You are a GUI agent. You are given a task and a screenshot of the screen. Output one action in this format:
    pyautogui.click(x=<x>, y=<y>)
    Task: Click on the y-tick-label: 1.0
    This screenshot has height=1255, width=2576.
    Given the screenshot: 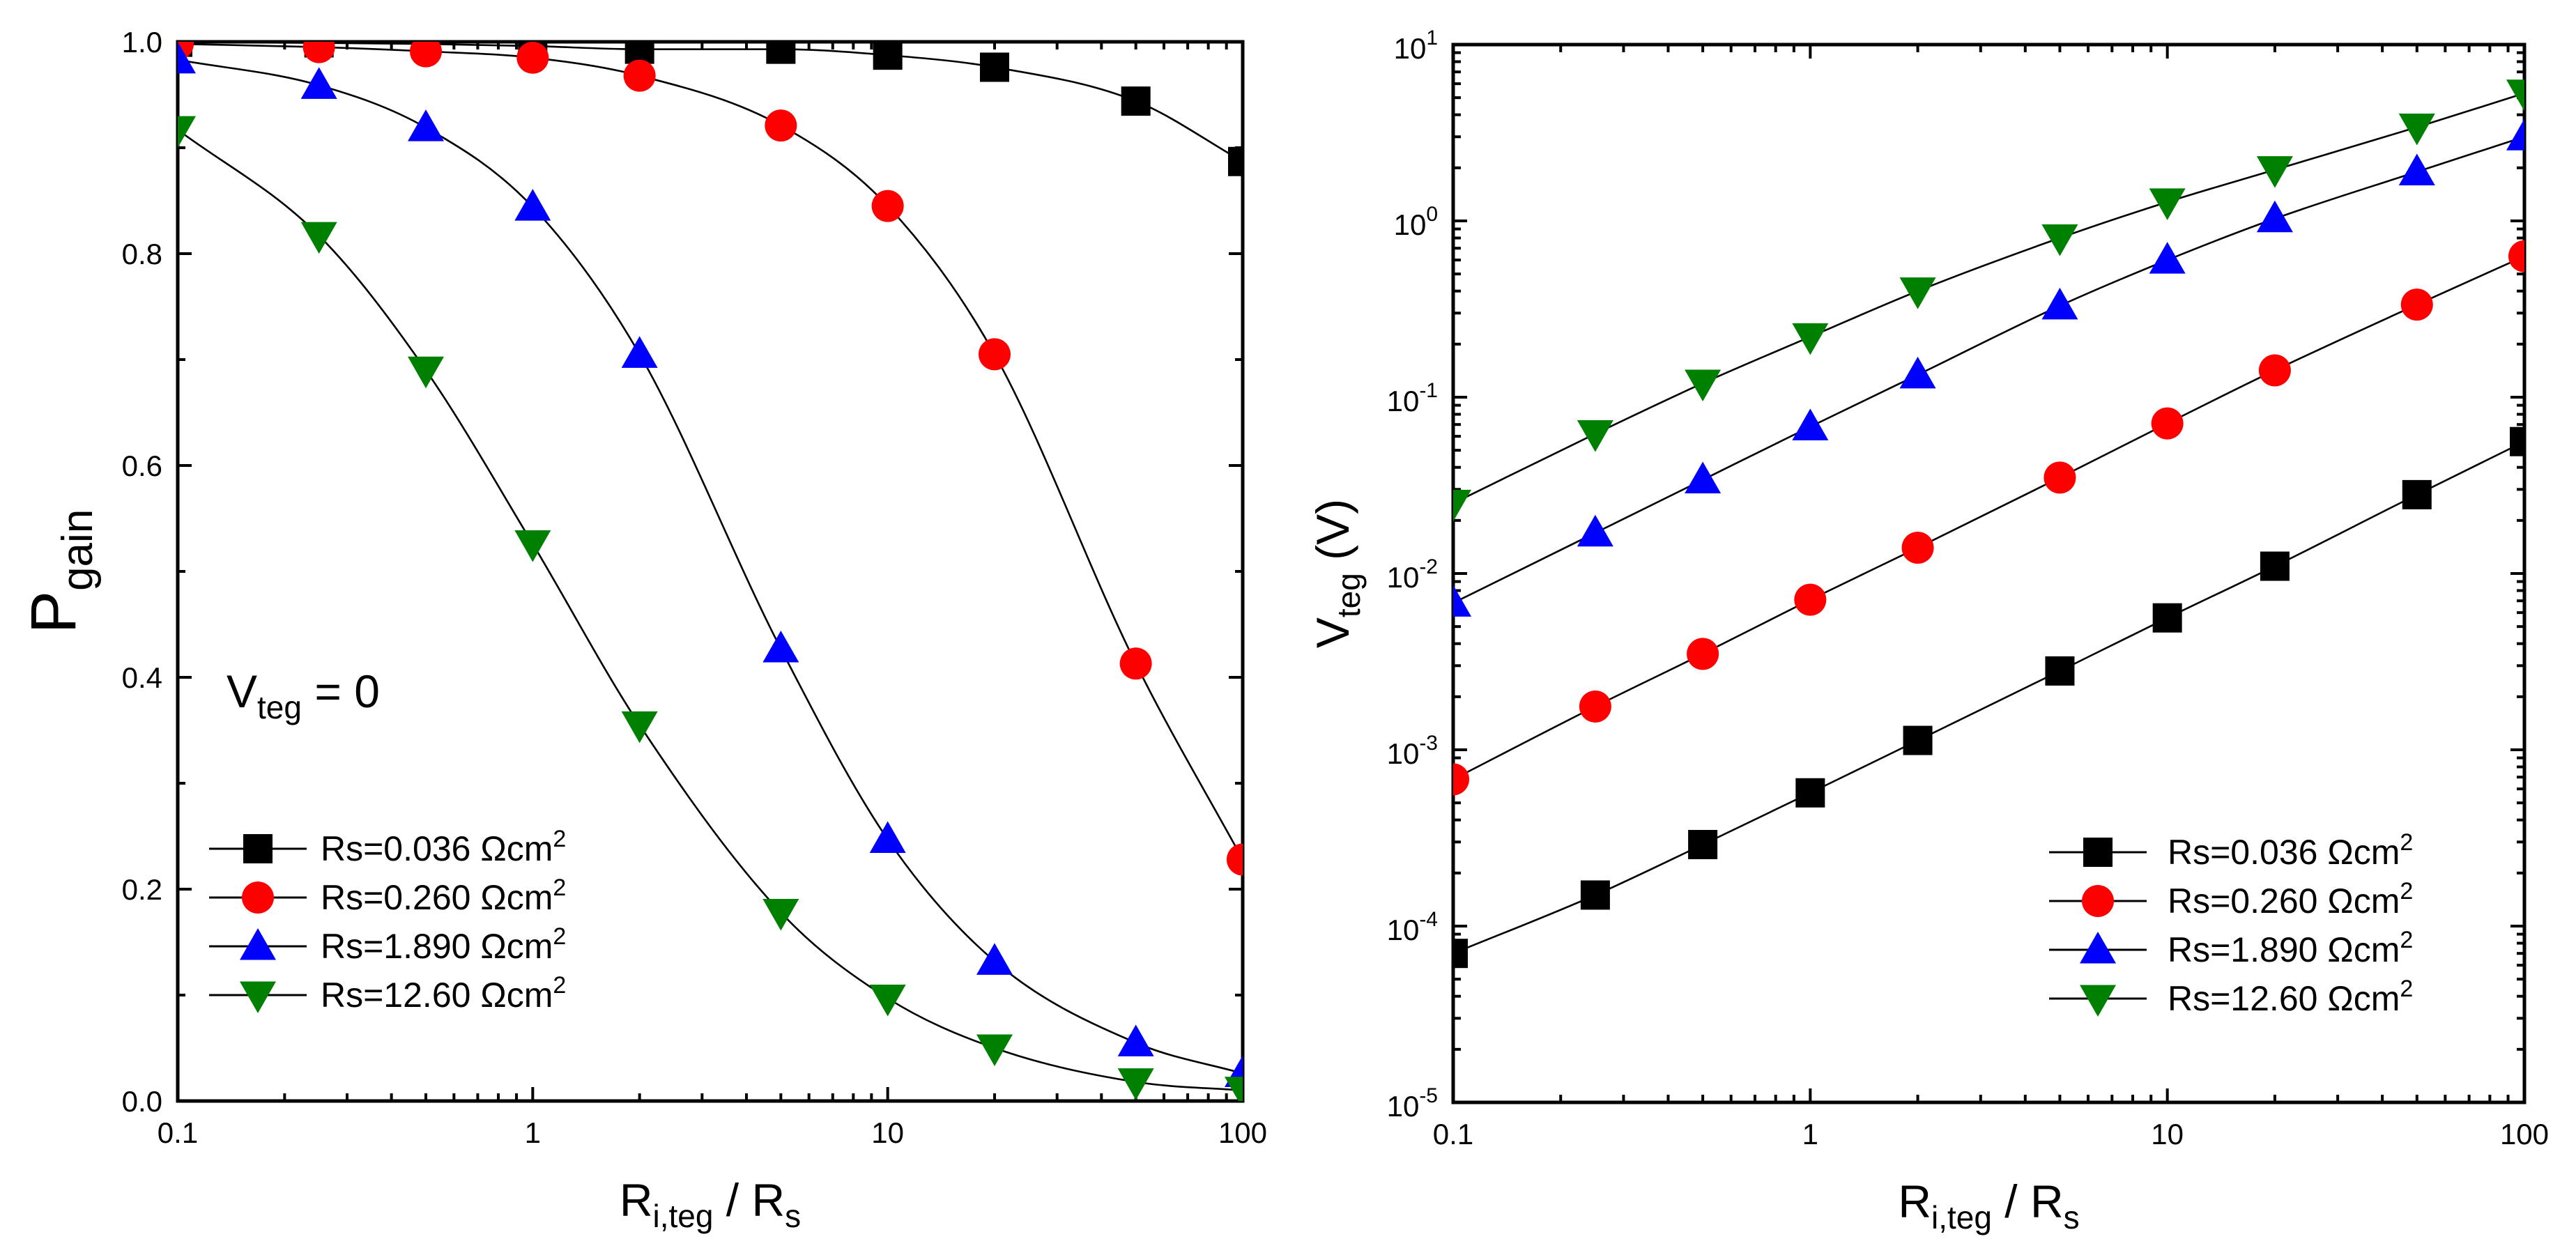 What is the action you would take?
    pyautogui.click(x=142, y=42)
    